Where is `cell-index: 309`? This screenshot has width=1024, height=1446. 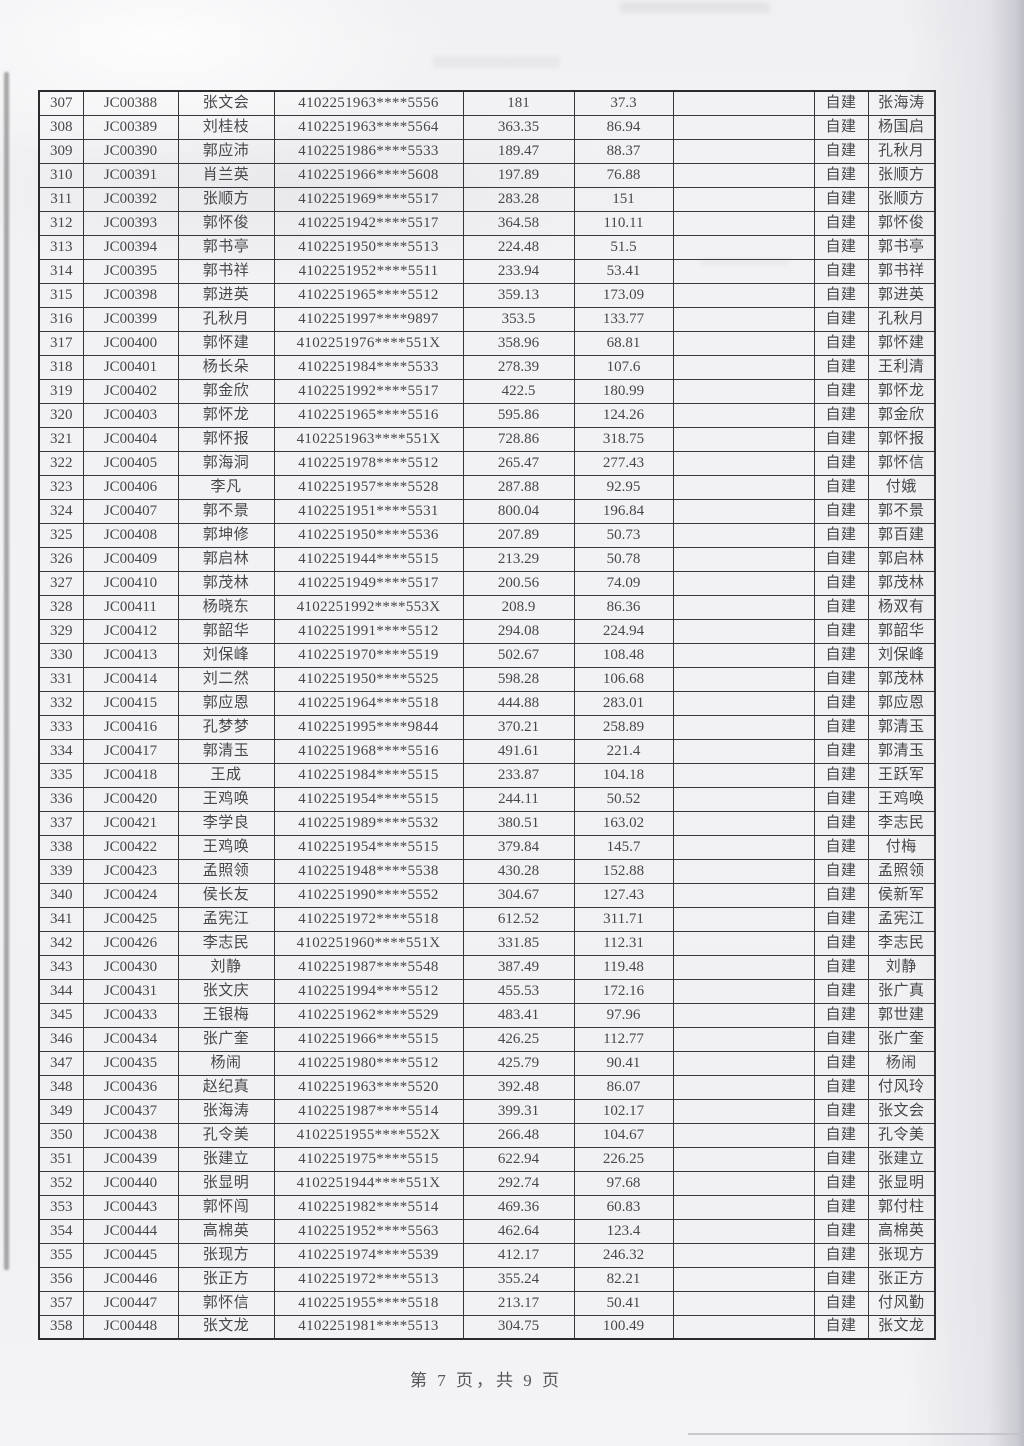 cell-index: 309 is located at coordinates (61, 151).